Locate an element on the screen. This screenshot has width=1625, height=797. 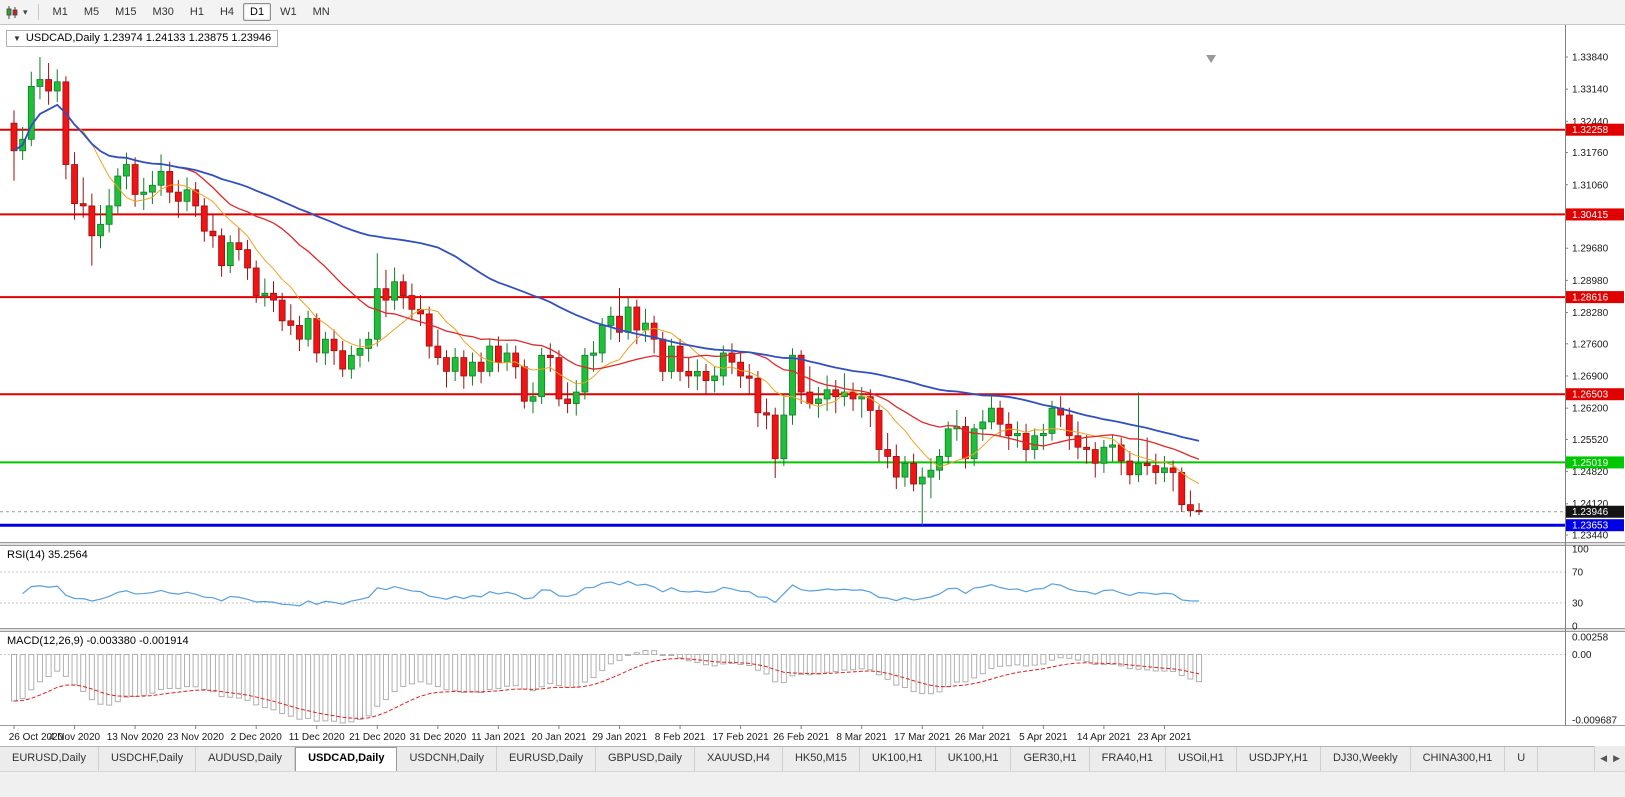
timeframe-button-H4: H4 is located at coordinates (227, 12).